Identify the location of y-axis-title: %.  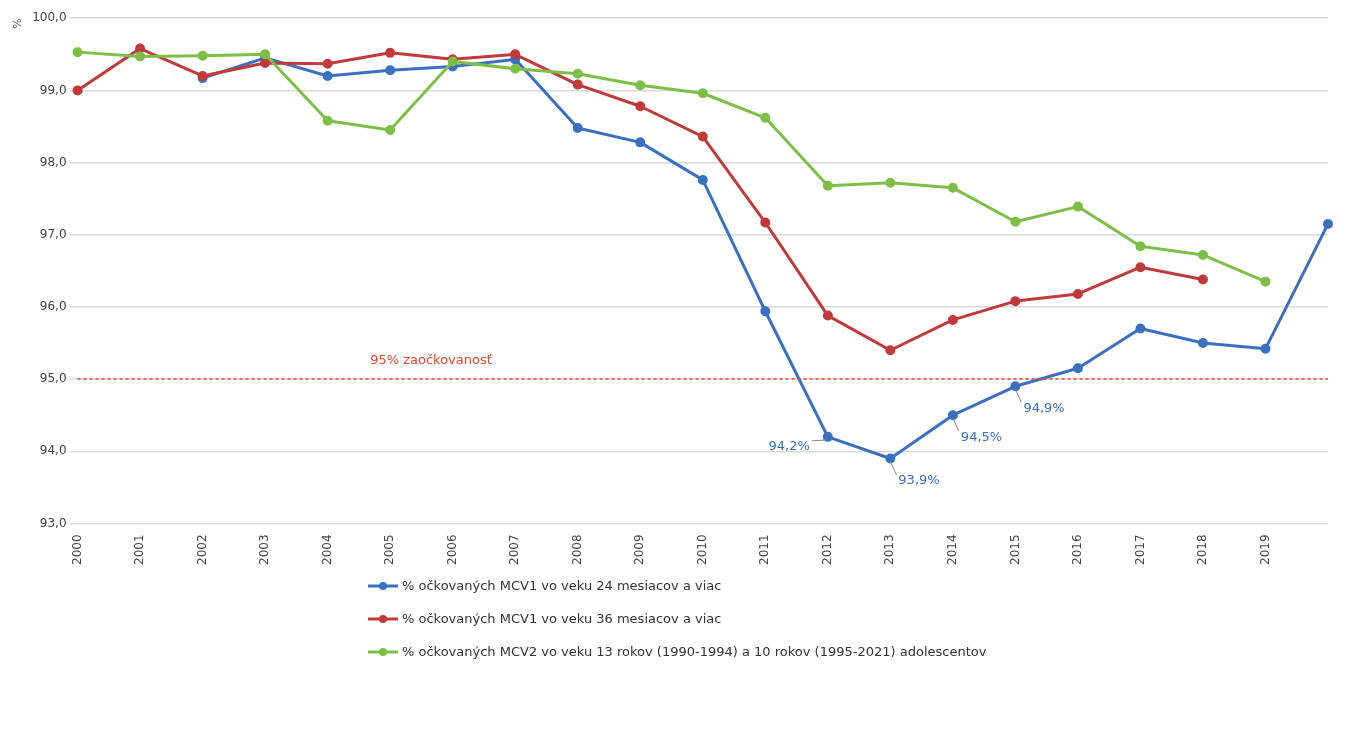
(18, 23).